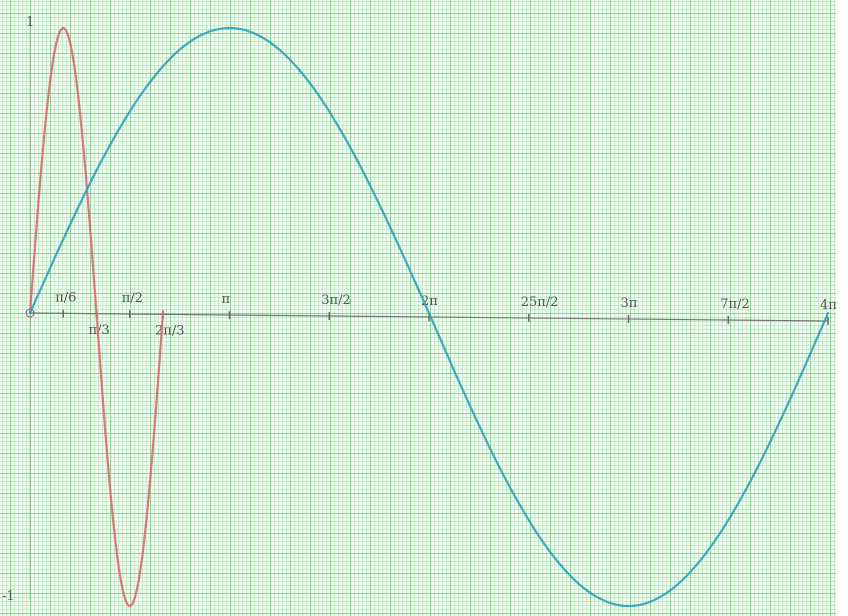  I want to click on x-tick-label: π, so click(226, 299).